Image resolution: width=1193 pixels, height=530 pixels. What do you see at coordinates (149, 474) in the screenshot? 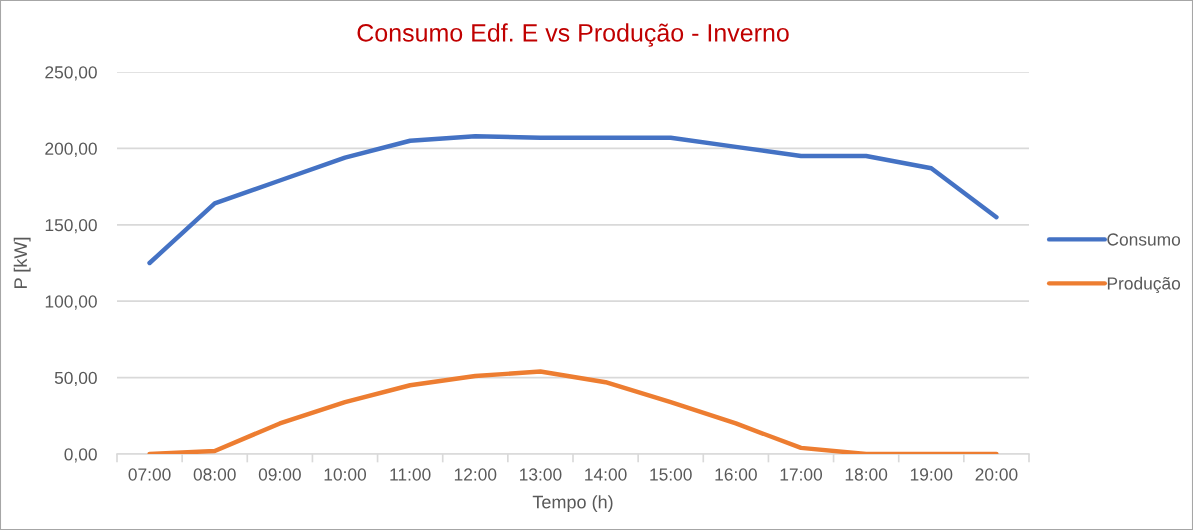
I see `x-tick-label: 07:00` at bounding box center [149, 474].